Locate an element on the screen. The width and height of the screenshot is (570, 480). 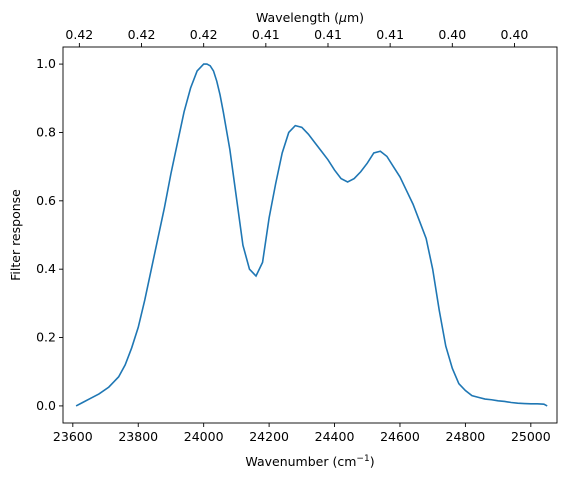
x-axis-label-text: Wavenumber (cm is located at coordinates (300, 461).